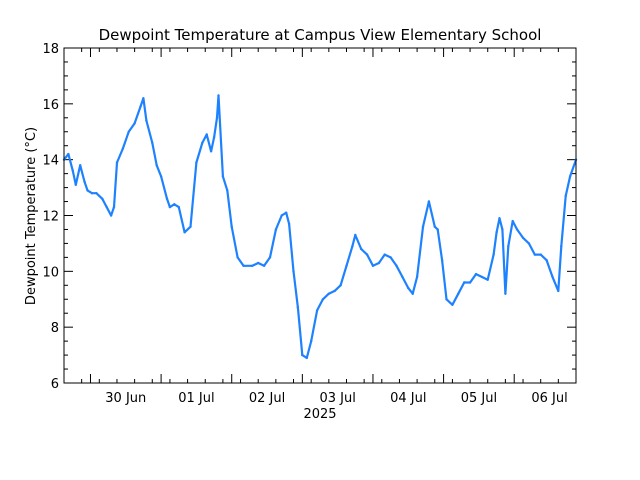 The height and width of the screenshot is (480, 640). What do you see at coordinates (50, 217) in the screenshot?
I see `y-tick-label: 12` at bounding box center [50, 217].